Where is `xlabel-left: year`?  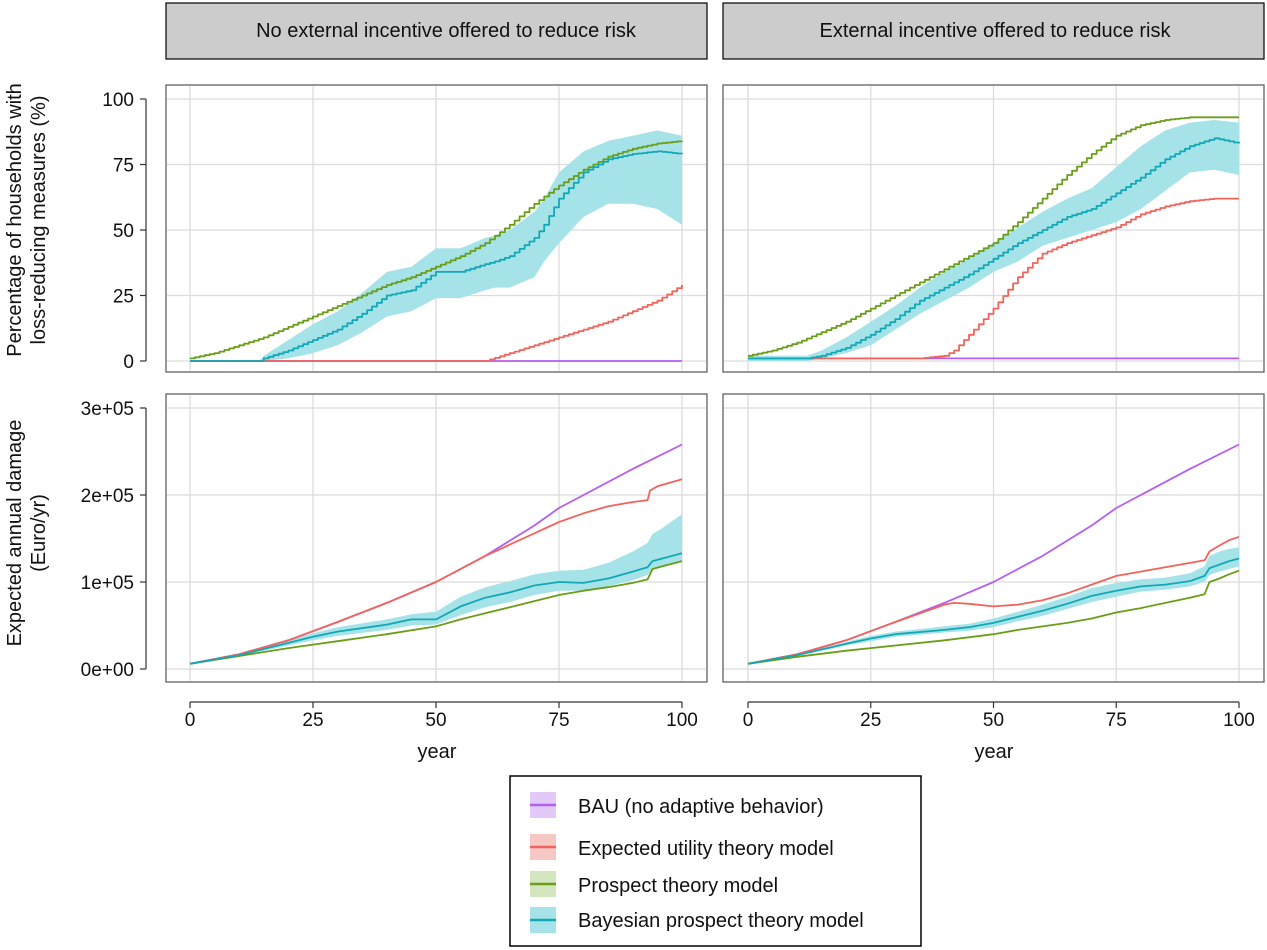 xlabel-left: year is located at coordinates (437, 752).